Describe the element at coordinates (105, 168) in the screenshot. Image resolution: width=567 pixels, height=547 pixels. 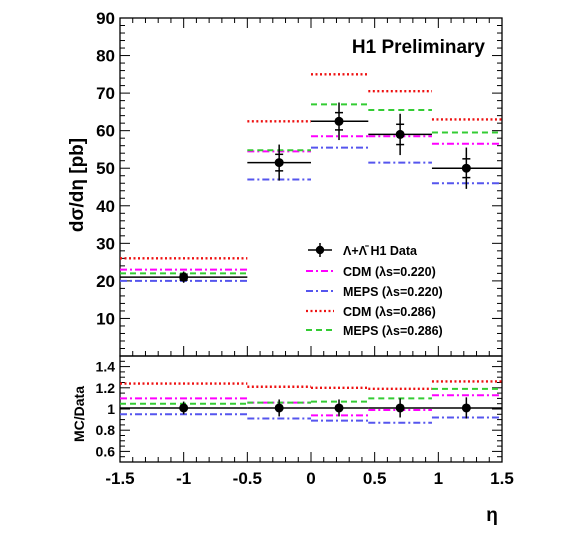
I see `y-tick-label-main: 50` at that location.